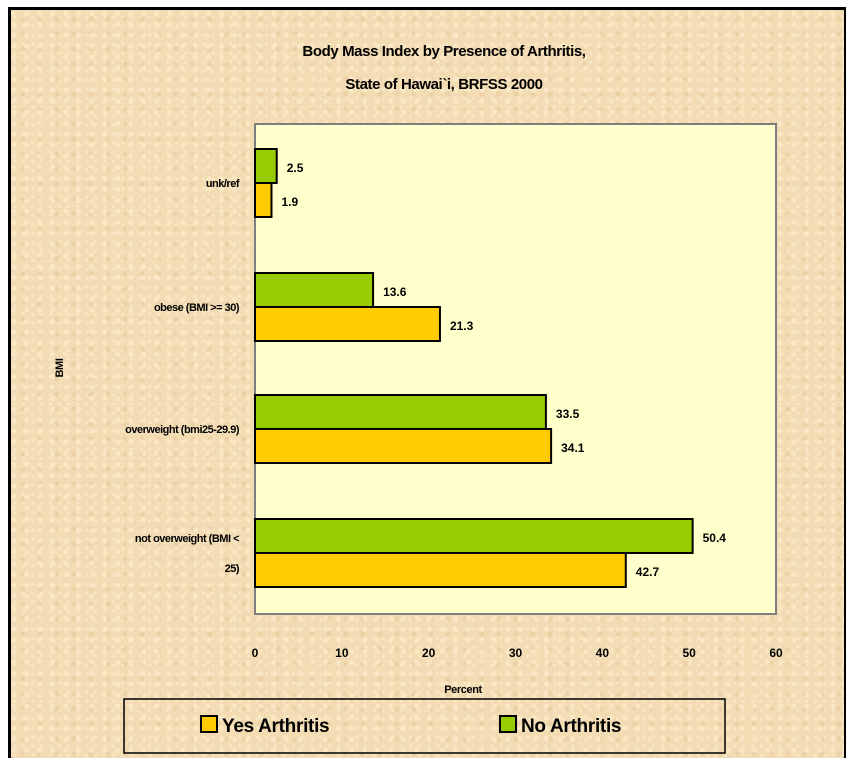 The height and width of the screenshot is (765, 854). Describe the element at coordinates (689, 653) in the screenshot. I see `x-tick-label: 50` at that location.